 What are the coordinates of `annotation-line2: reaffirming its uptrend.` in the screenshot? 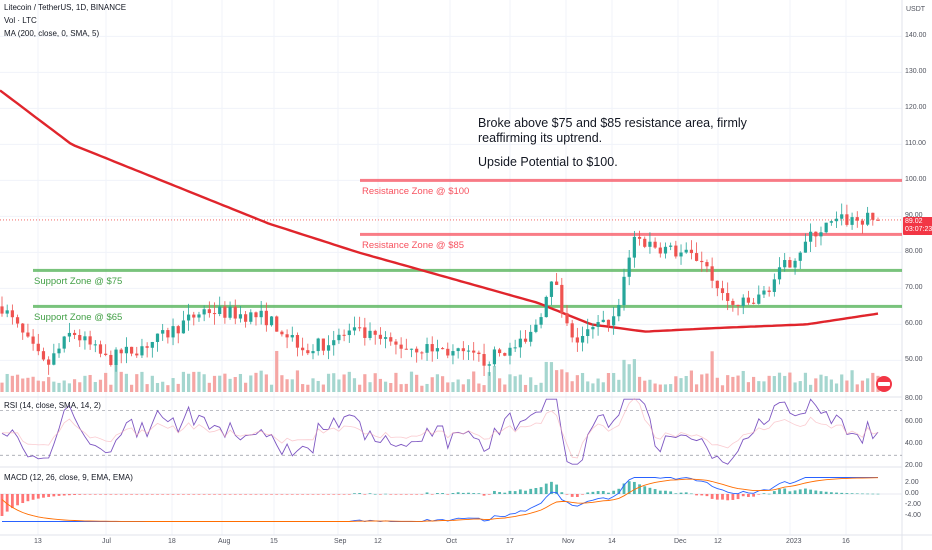 It's located at (540, 138).